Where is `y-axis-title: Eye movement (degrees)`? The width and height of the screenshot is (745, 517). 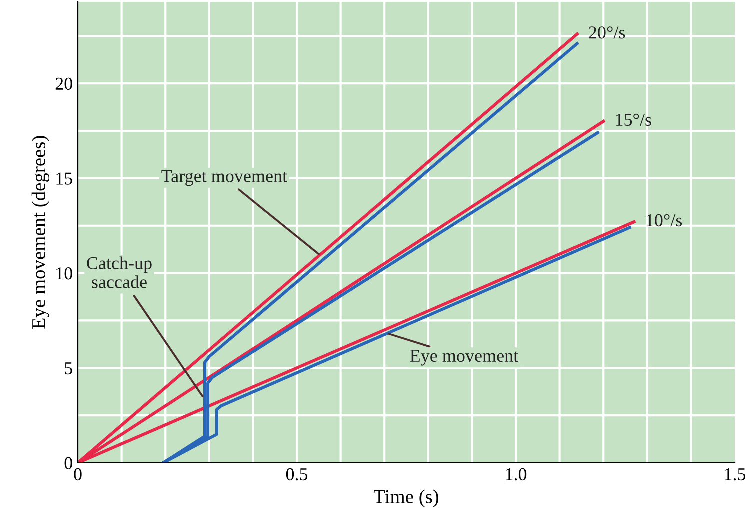
y-axis-title: Eye movement (degrees) is located at coordinates (41, 233).